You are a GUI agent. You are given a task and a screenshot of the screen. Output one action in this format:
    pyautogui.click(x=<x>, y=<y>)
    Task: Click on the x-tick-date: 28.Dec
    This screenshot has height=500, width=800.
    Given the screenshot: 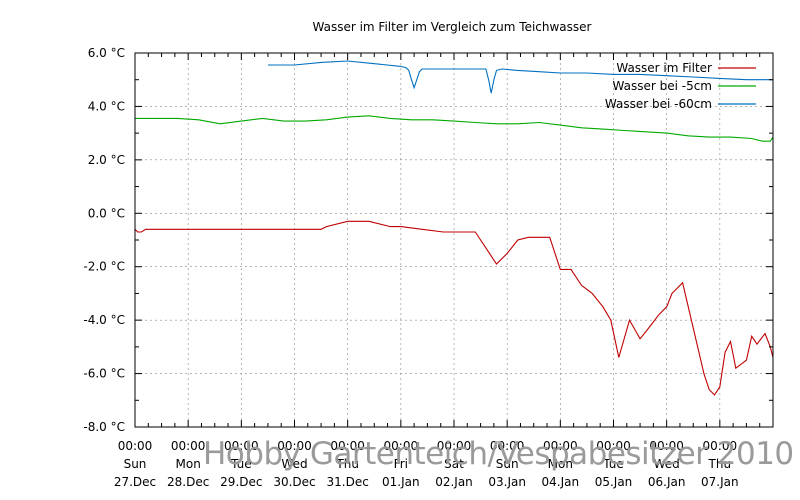 What is the action you would take?
    pyautogui.click(x=188, y=482)
    